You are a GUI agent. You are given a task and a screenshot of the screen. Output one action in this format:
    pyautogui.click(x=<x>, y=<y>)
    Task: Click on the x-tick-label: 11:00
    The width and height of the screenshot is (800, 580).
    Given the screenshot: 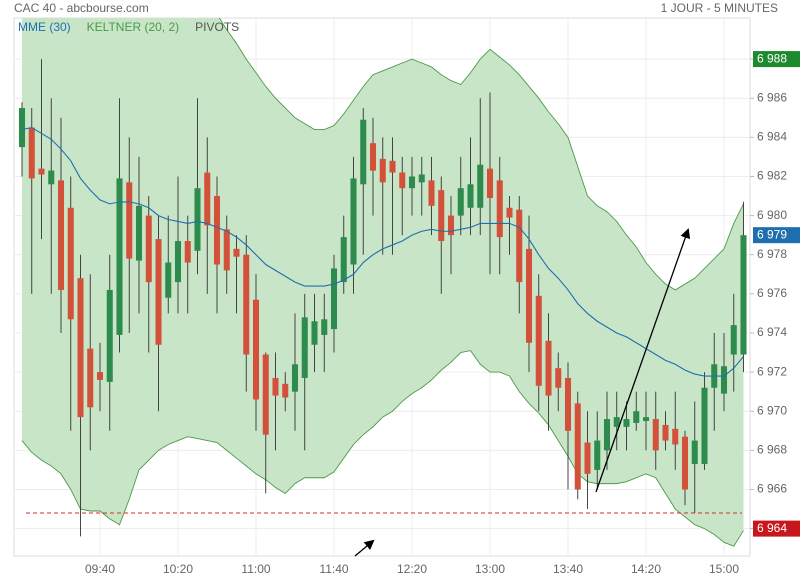 What is the action you would take?
    pyautogui.click(x=255, y=569)
    